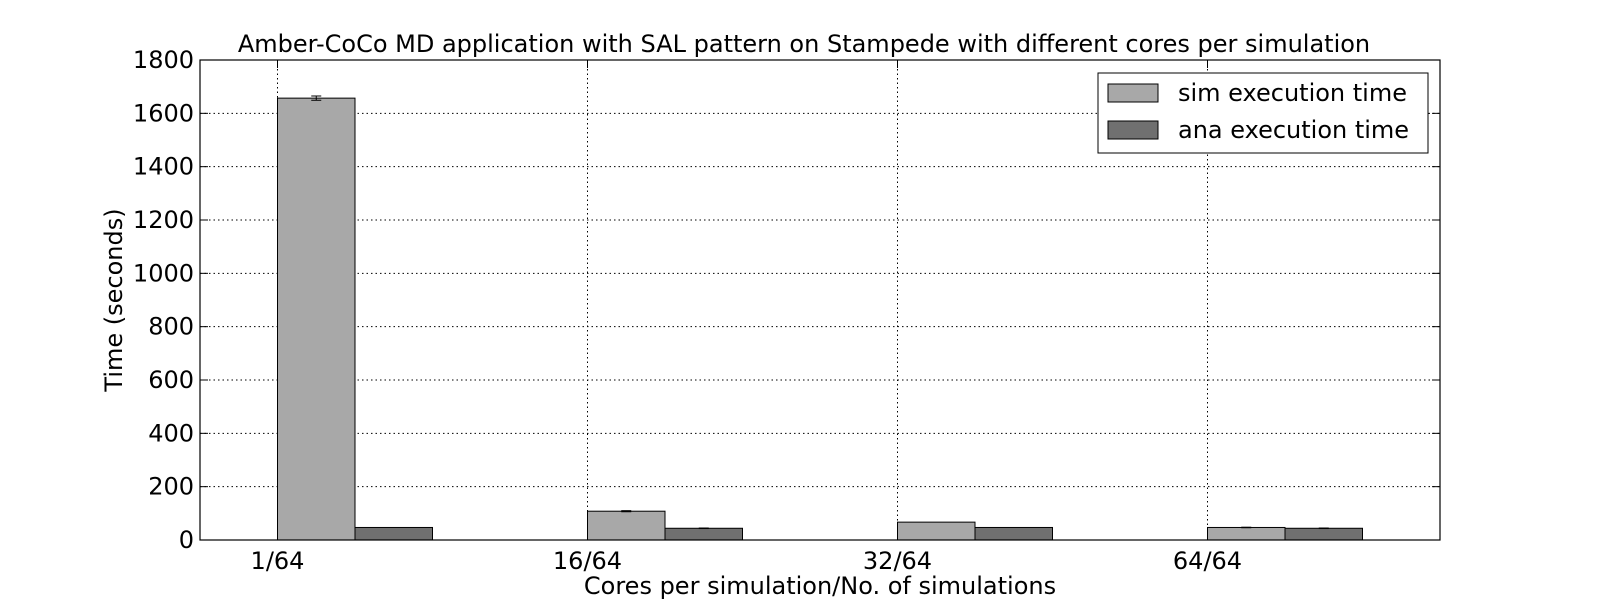  I want to click on y-tick-label: 400, so click(171, 433).